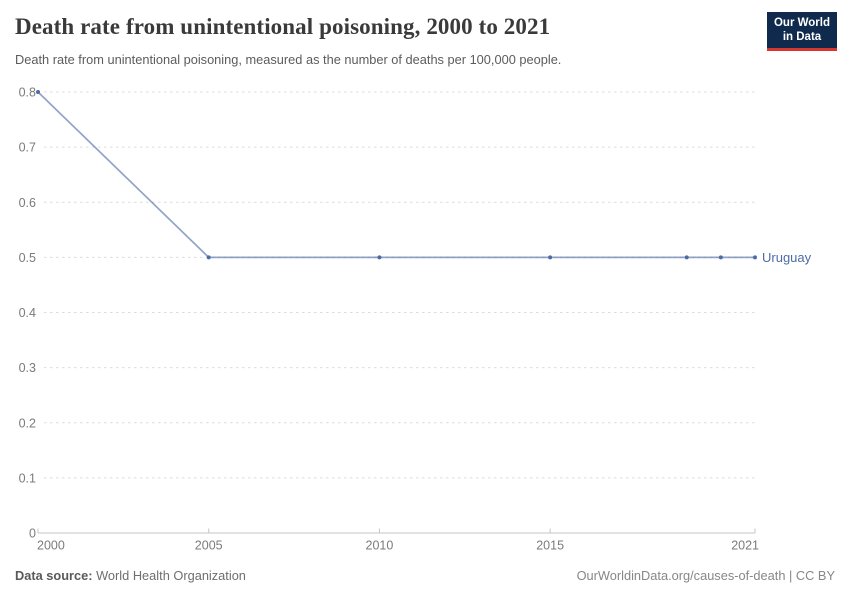 The width and height of the screenshot is (850, 600). Describe the element at coordinates (380, 546) in the screenshot. I see `x-axis-tick-label: 2010` at that location.